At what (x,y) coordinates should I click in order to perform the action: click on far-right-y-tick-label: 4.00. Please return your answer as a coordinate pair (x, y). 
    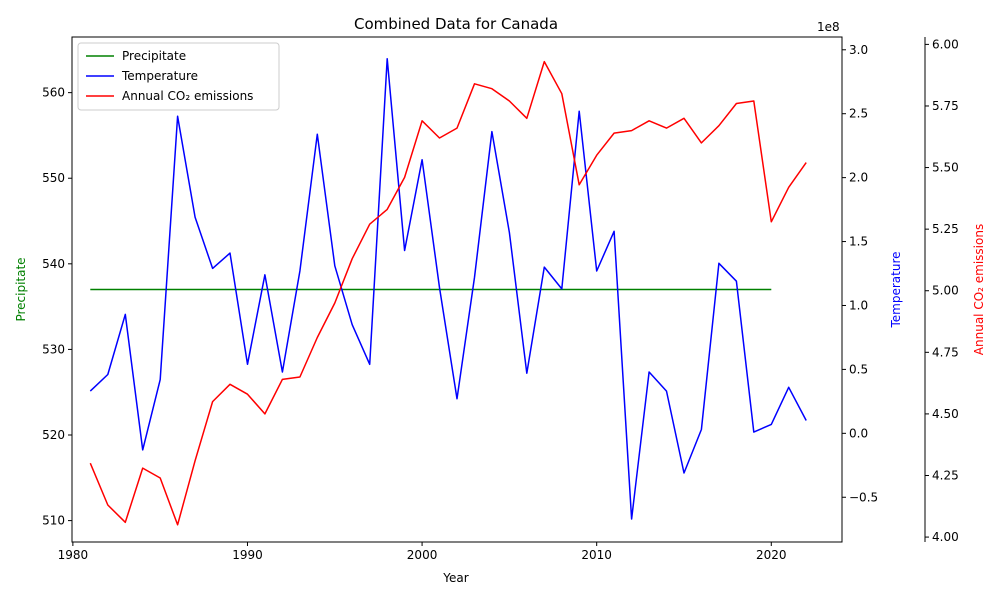
    Looking at the image, I should click on (945, 537).